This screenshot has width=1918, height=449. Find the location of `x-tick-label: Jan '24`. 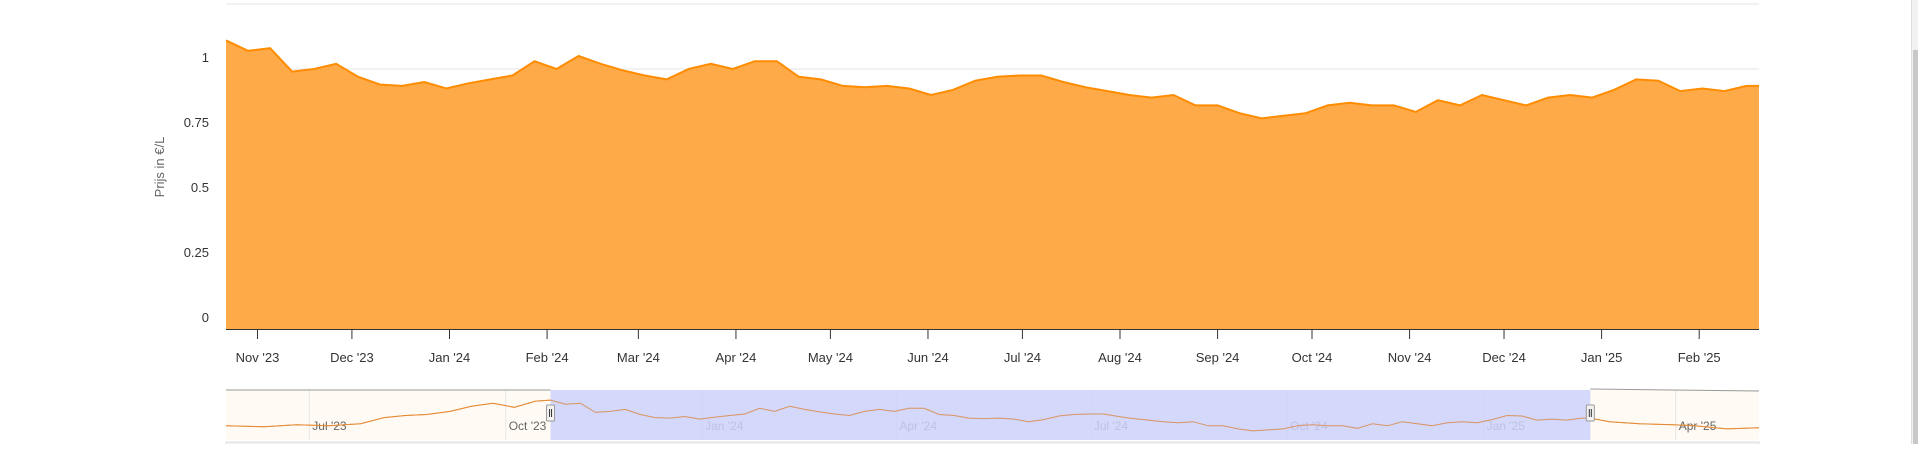

x-tick-label: Jan '24 is located at coordinates (450, 357).